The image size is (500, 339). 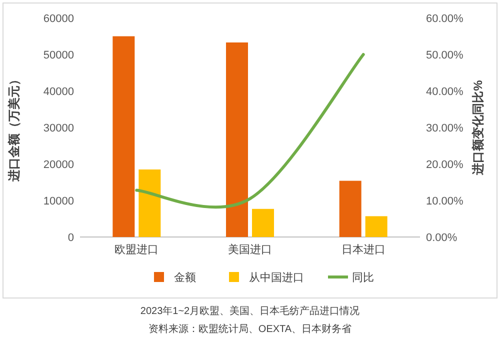 What do you see at coordinates (185, 277) in the screenshot?
I see `legend-label: 金额` at bounding box center [185, 277].